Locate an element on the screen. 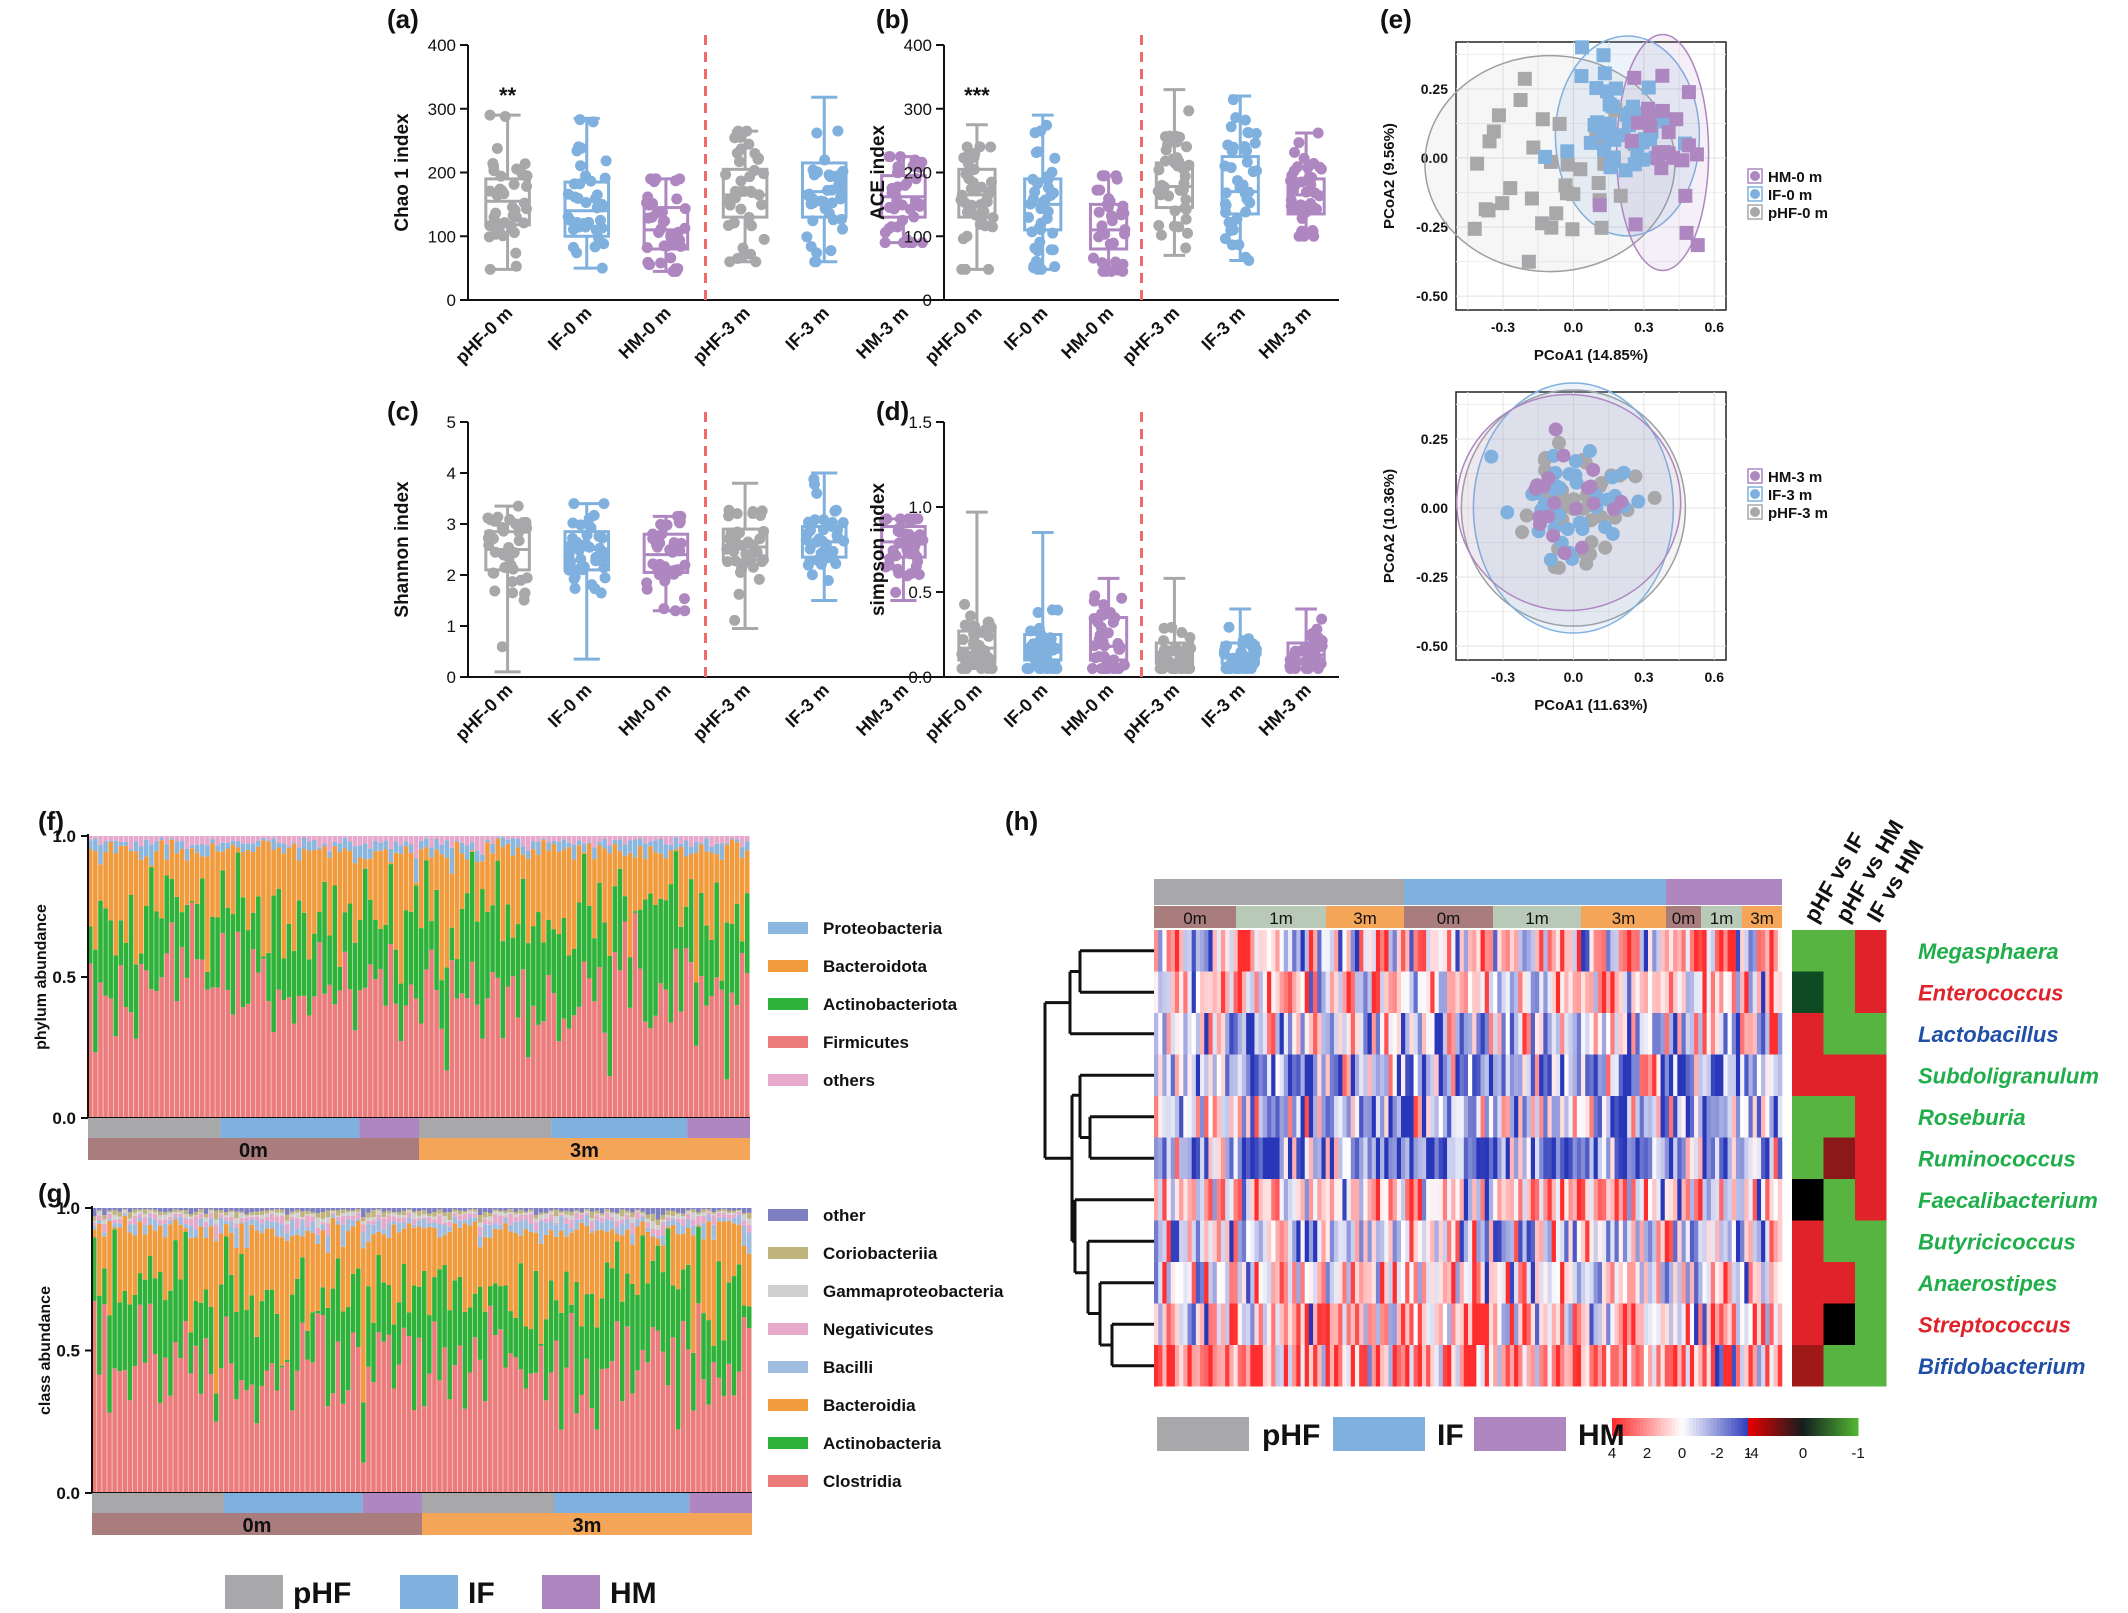  x-tick-label: IF-3 m is located at coordinates (1223, 706).